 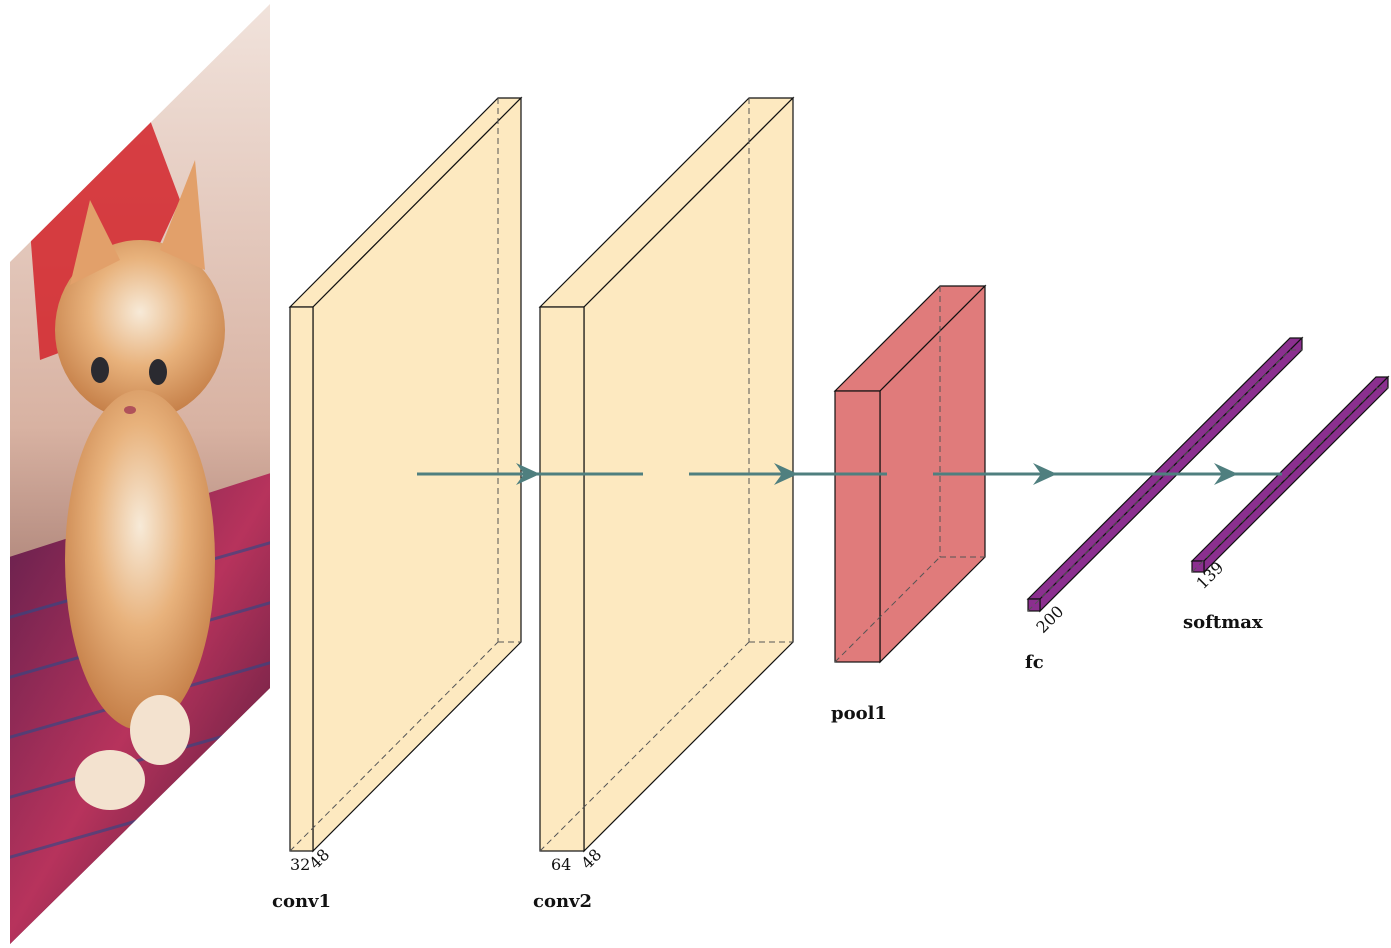 What do you see at coordinates (561, 864) in the screenshot?
I see `conv2-dim-a: 64` at bounding box center [561, 864].